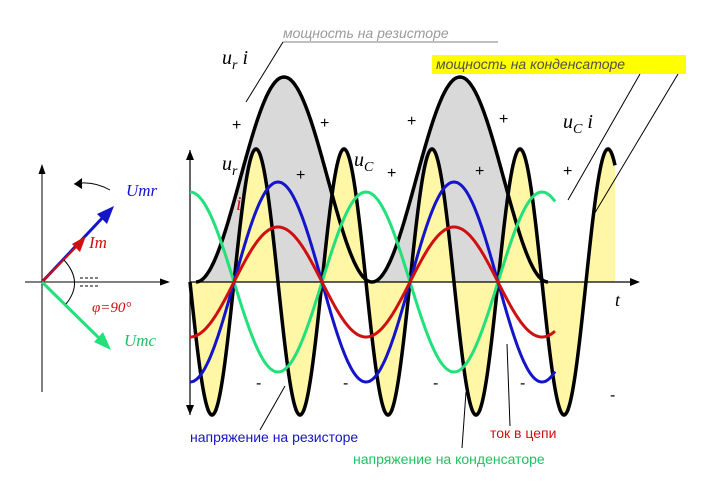 This screenshot has width=705, height=491. Describe the element at coordinates (230, 166) in the screenshot. I see `ur-label: ur` at that location.